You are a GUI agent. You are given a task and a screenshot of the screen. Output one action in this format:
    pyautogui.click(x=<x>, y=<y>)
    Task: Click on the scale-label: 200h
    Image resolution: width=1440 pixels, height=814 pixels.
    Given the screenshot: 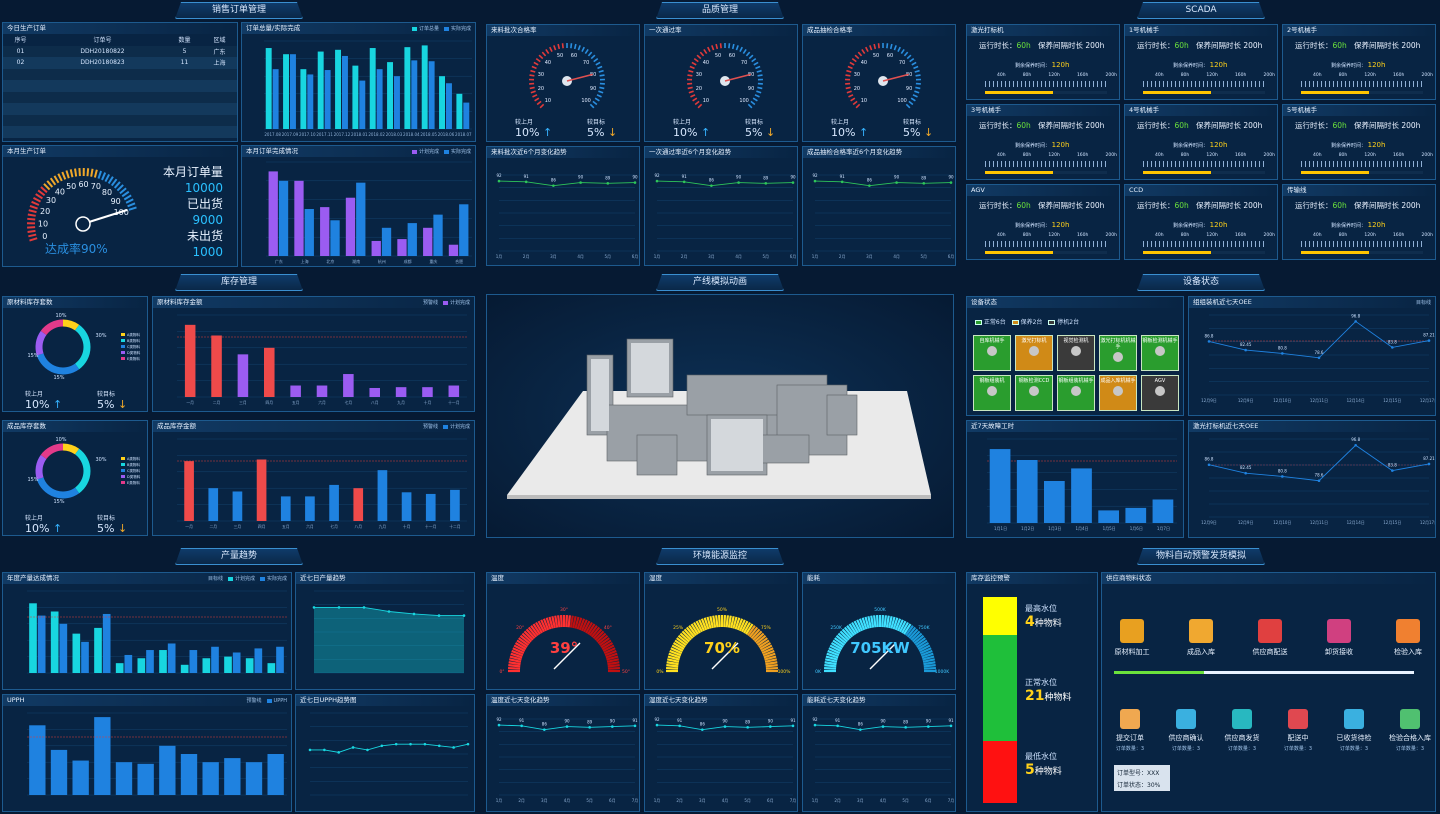 What is the action you would take?
    pyautogui.click(x=1269, y=155)
    